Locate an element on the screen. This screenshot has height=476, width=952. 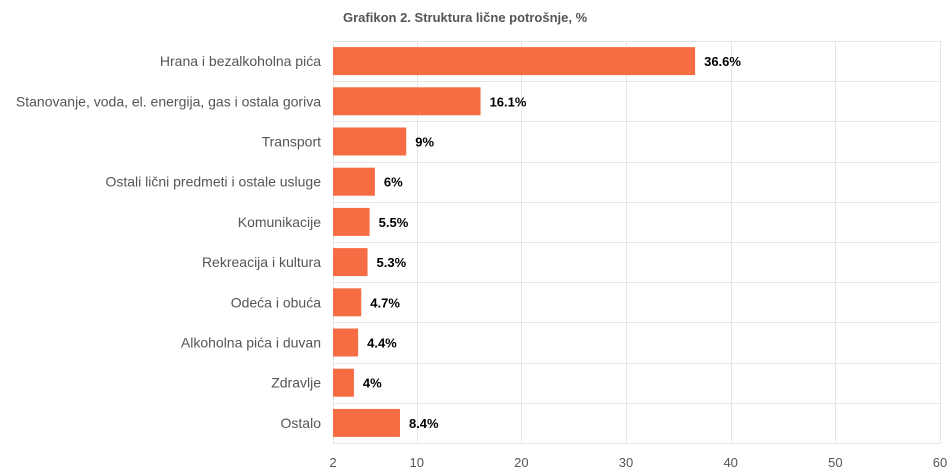
data-label: 4% is located at coordinates (372, 383).